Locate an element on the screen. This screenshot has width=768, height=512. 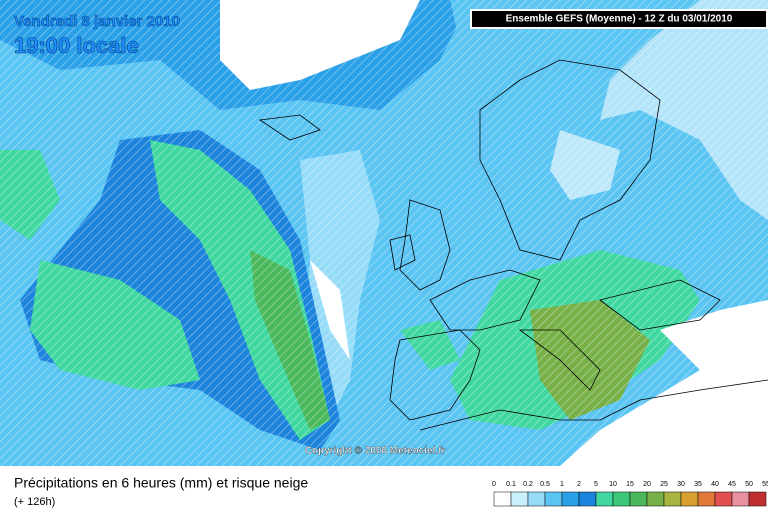
legend-level: 0.5 is located at coordinates (545, 484).